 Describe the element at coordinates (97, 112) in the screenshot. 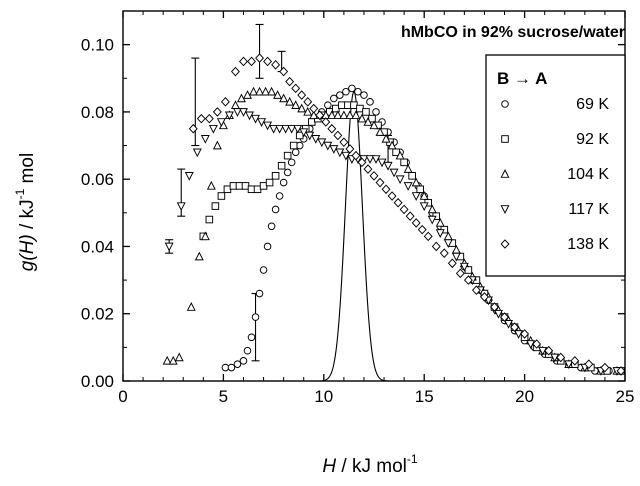

I see `y-tick-label: 0.08` at that location.